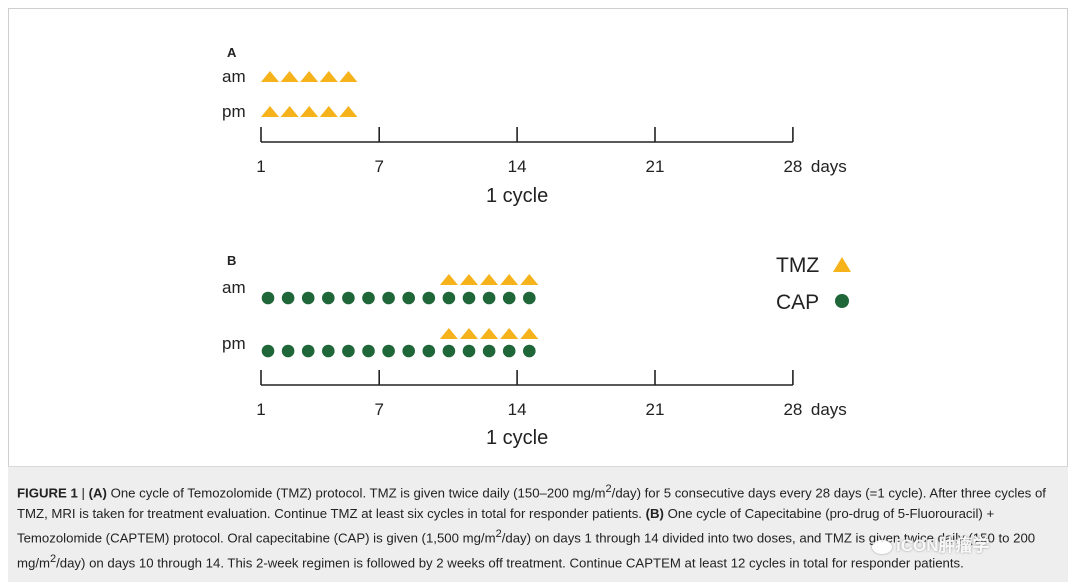 The image size is (1080, 588). What do you see at coordinates (97, 493) in the screenshot?
I see `caption-part-a-label: (A)` at bounding box center [97, 493].